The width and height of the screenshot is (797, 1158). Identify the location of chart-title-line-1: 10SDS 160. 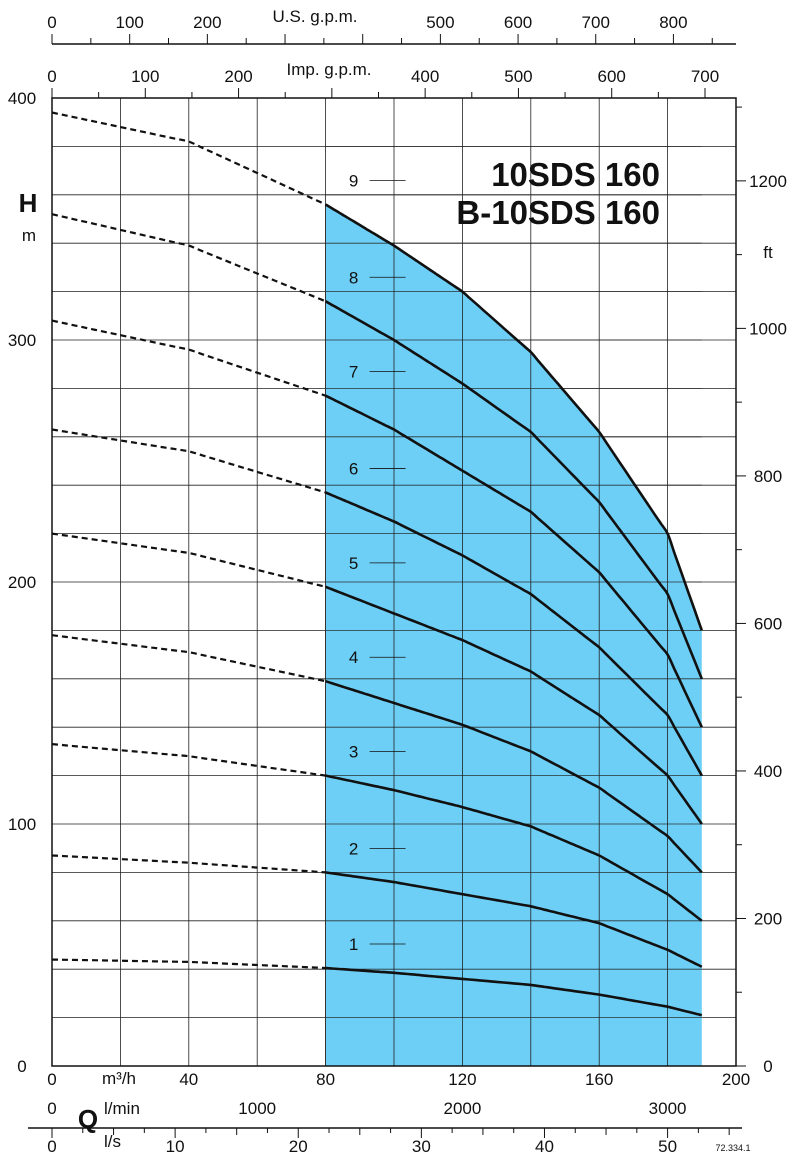
(575, 174).